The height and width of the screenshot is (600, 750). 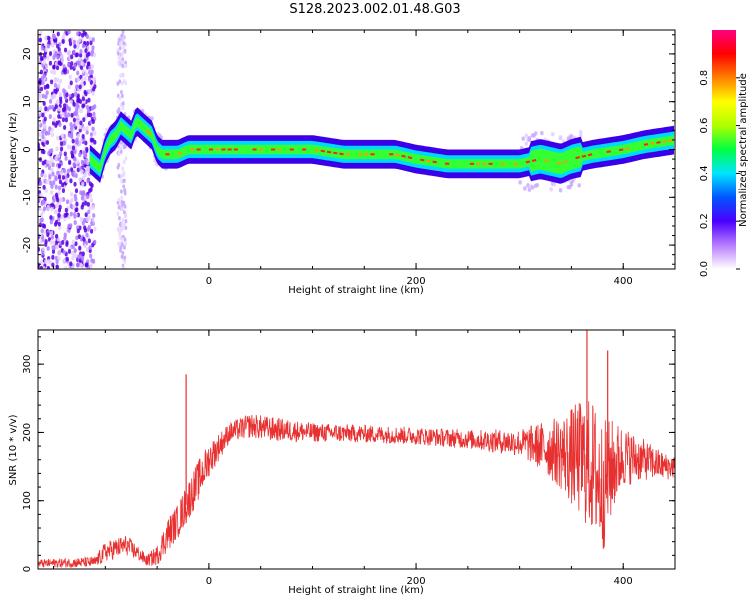 What do you see at coordinates (27, 101) in the screenshot?
I see `y-tick-label: 10` at bounding box center [27, 101].